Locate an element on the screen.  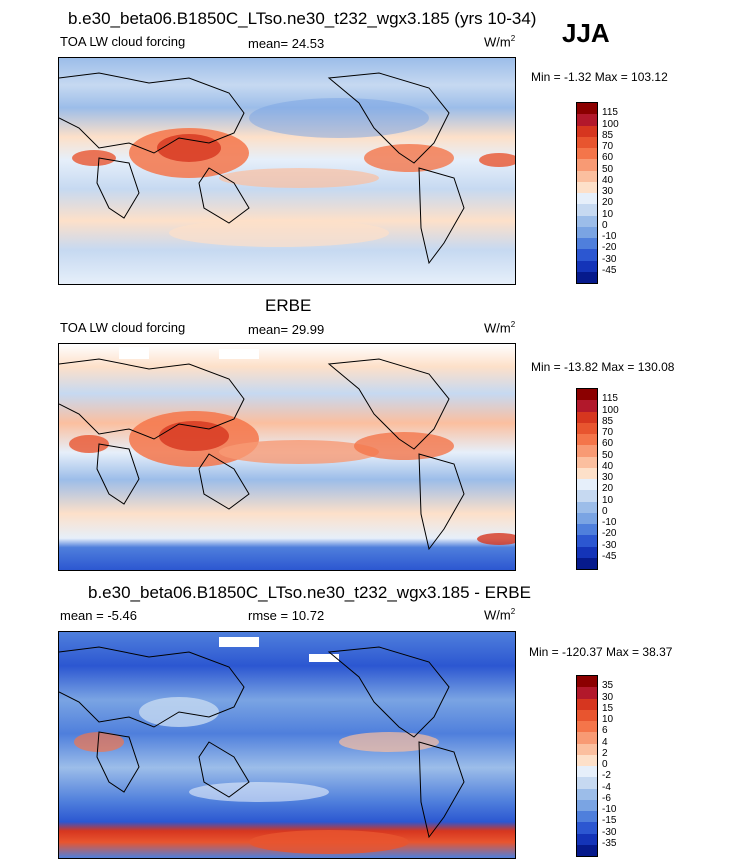
panel-3-colorbar is located at coordinates (587, 766).